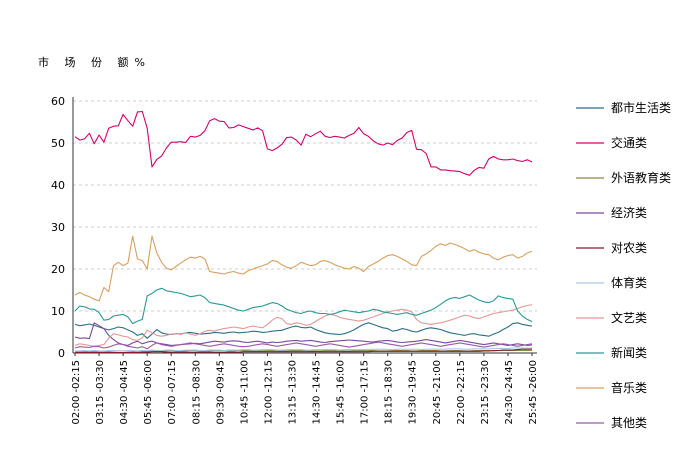 This screenshot has width=700, height=475. Describe the element at coordinates (509, 392) in the screenshot. I see `x-tick-label: 24:30 -24:45` at that location.